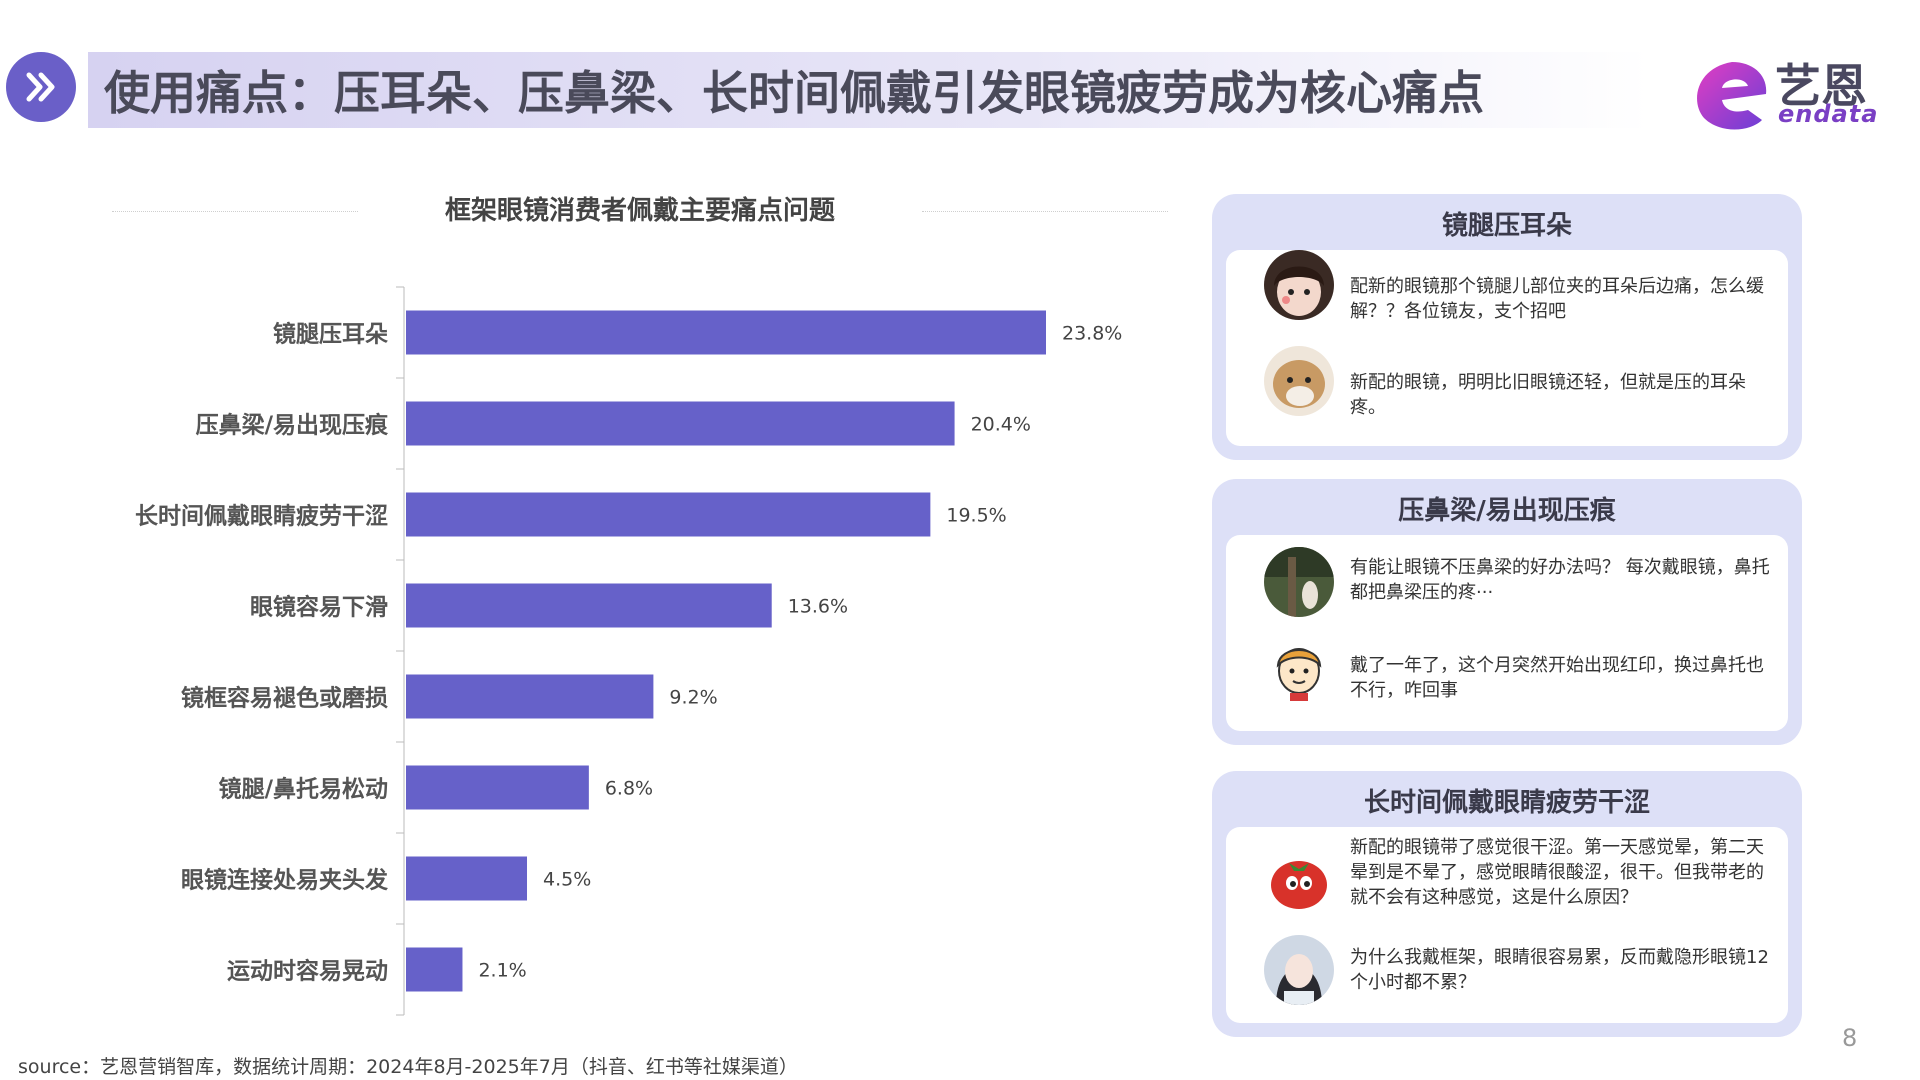 This screenshot has height=1080, width=1920. Describe the element at coordinates (1559, 970) in the screenshot. I see `comment-text: 为什么我戴框架，眼睛很容易累，反而戴隐形眼镜12个小时都不累？` at that location.